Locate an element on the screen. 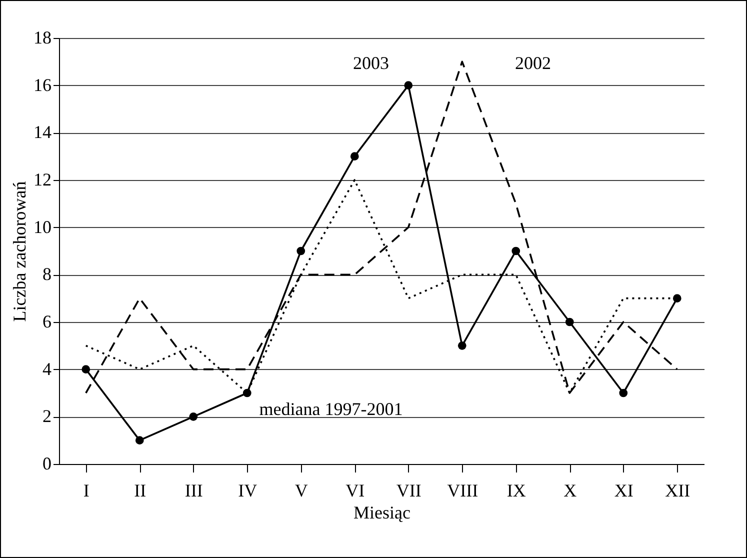 This screenshot has height=558, width=747. x-tick-label: V is located at coordinates (301, 490).